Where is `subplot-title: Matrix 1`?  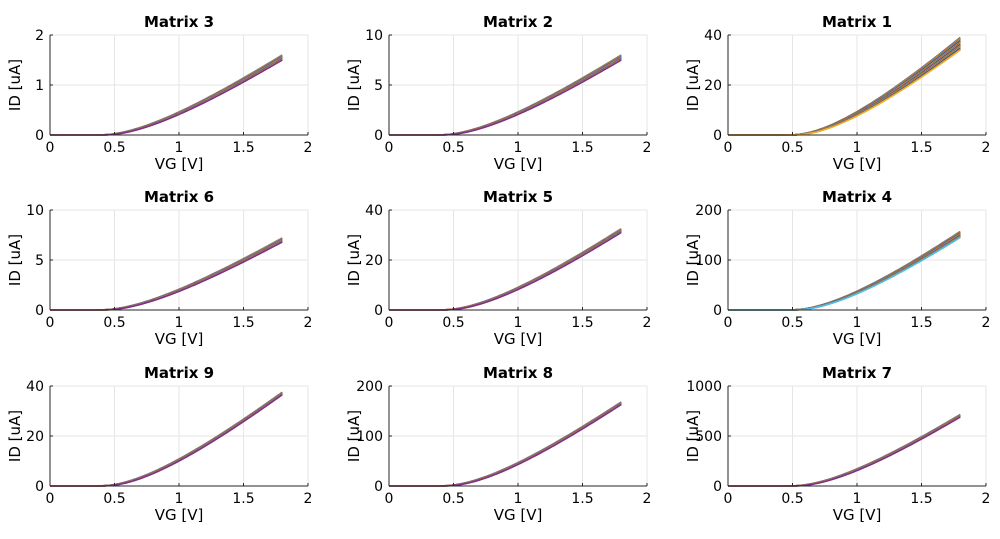
subplot-title: Matrix 1 is located at coordinates (857, 22).